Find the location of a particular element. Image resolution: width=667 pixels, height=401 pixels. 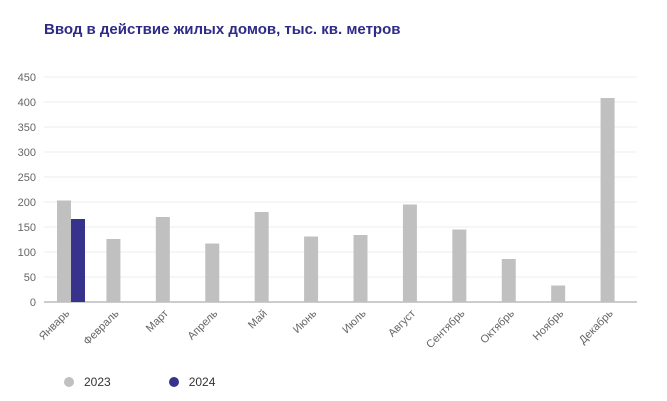

y-tick-label: 50 is located at coordinates (30, 278).